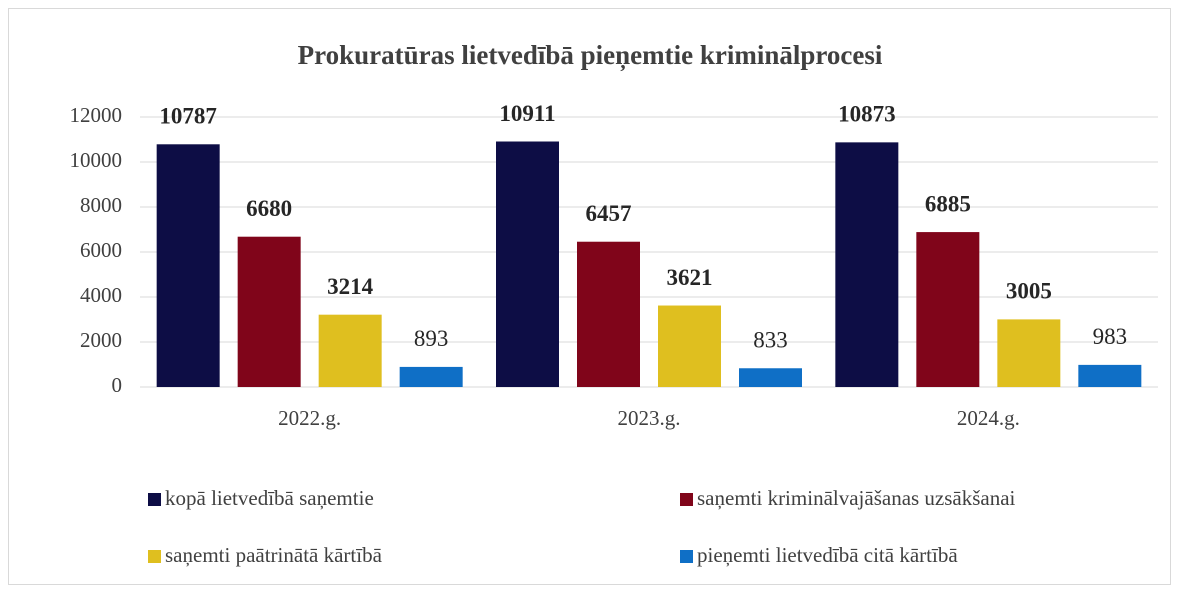 The height and width of the screenshot is (592, 1179). I want to click on legend-label: saņemti kriminālvajāšanas uzsākšanai, so click(856, 498).